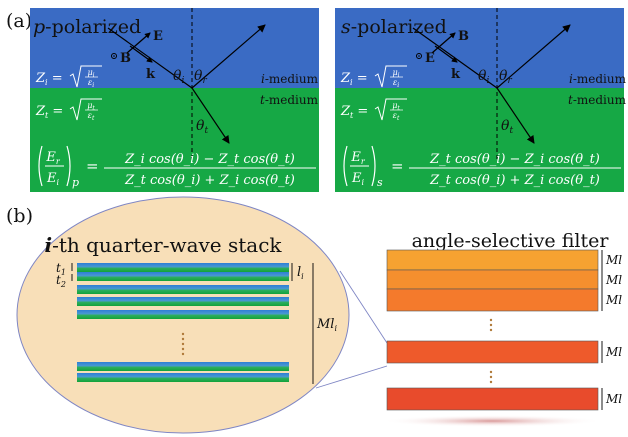  I want to click on svg-text: s, so click(380, 182).